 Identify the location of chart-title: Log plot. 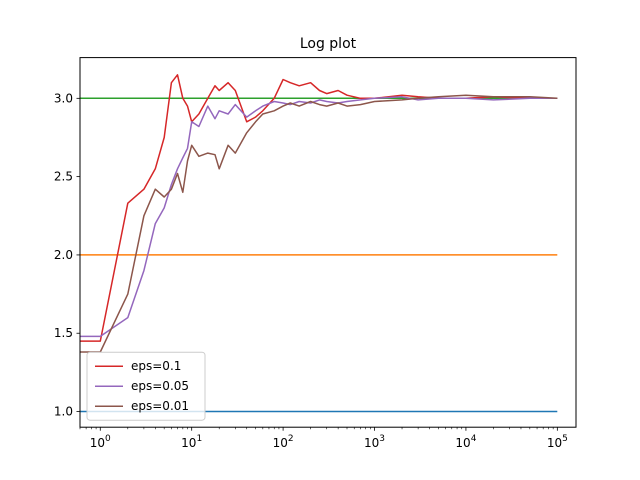
(328, 44).